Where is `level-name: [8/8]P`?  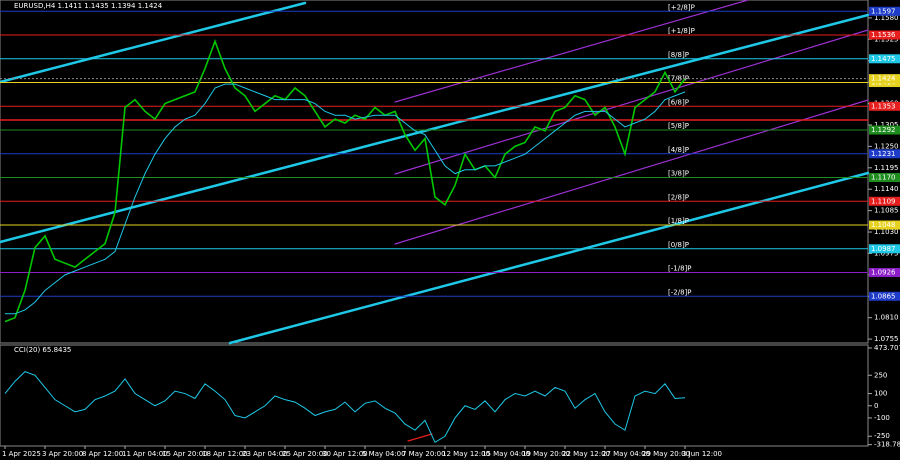
level-name: [8/8]P is located at coordinates (678, 55).